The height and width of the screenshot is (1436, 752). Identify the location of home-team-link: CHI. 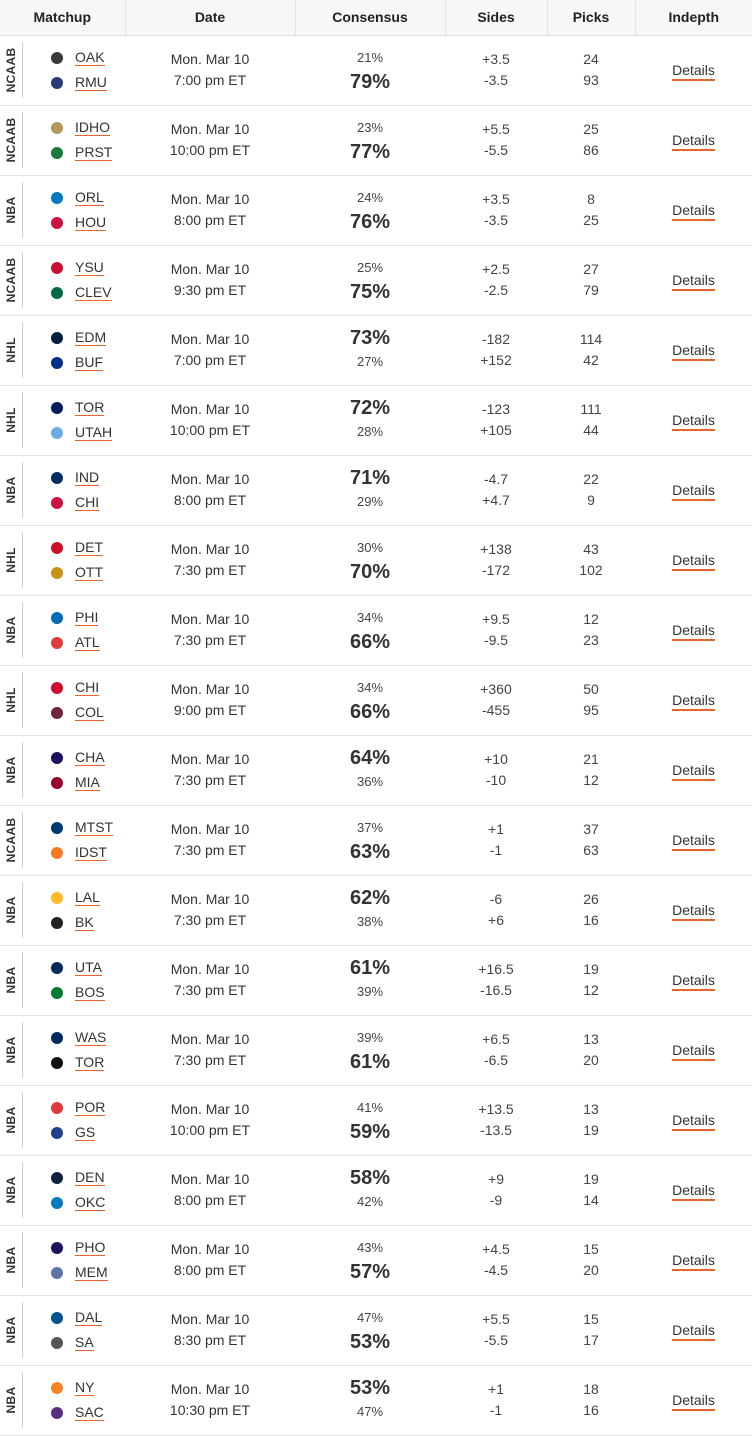
(87, 502).